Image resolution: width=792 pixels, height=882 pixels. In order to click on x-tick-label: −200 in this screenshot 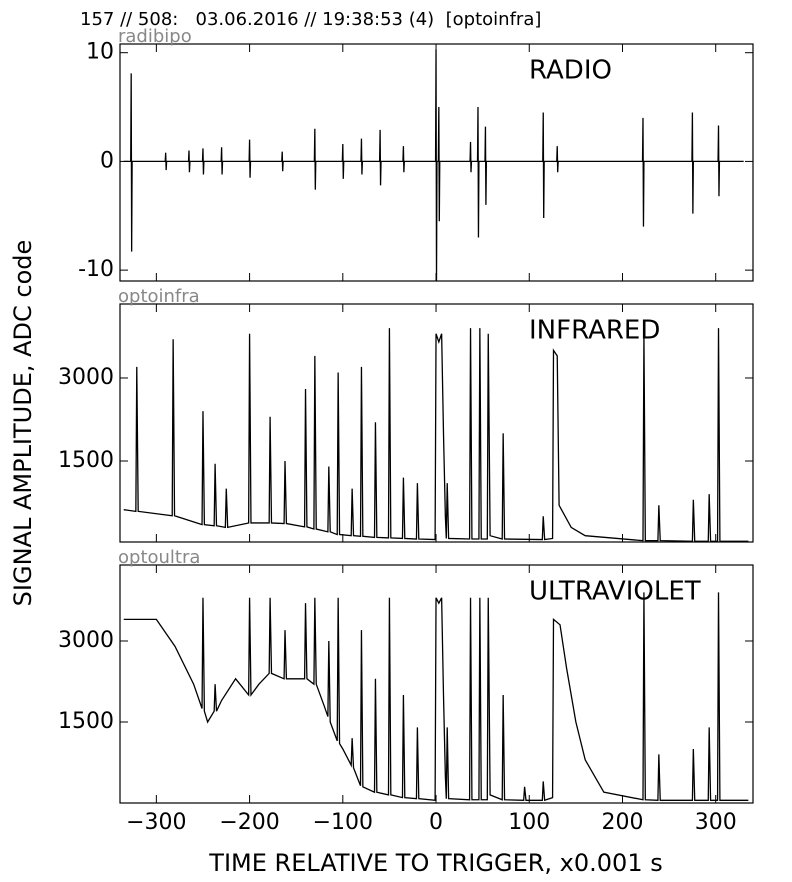, I will do `click(249, 822)`.